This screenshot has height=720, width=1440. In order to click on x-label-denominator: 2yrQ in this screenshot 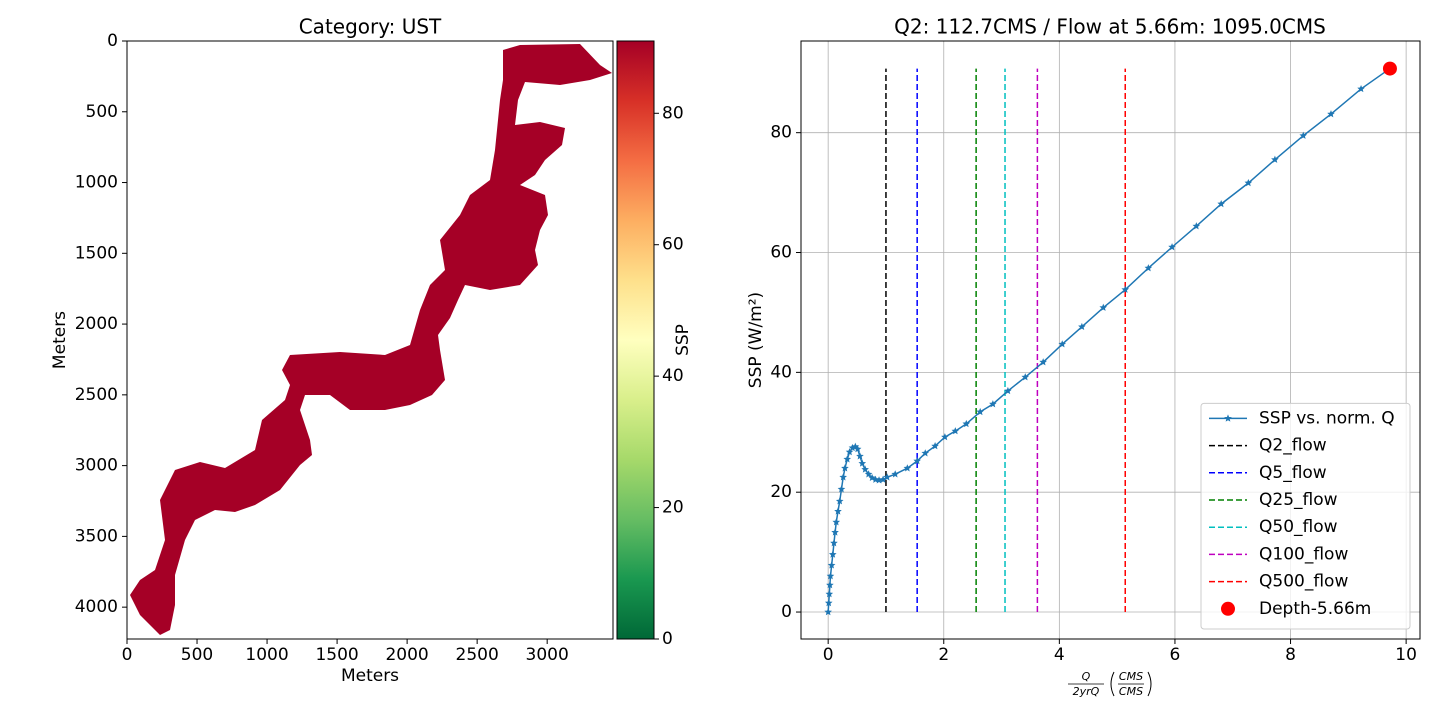, I will do `click(1086, 691)`.